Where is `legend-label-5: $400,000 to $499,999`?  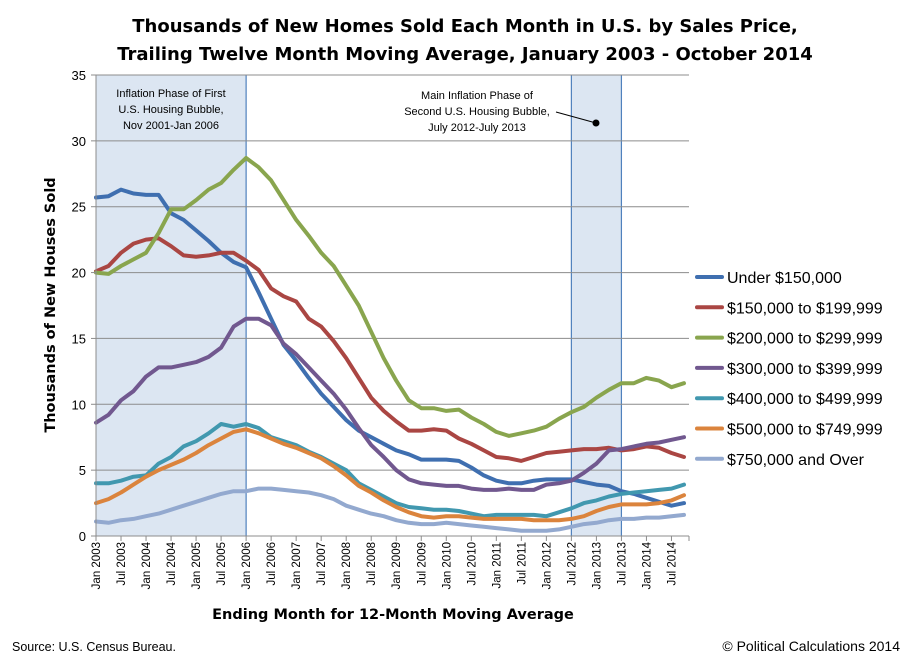 legend-label-5: $400,000 to $499,999 is located at coordinates (805, 399).